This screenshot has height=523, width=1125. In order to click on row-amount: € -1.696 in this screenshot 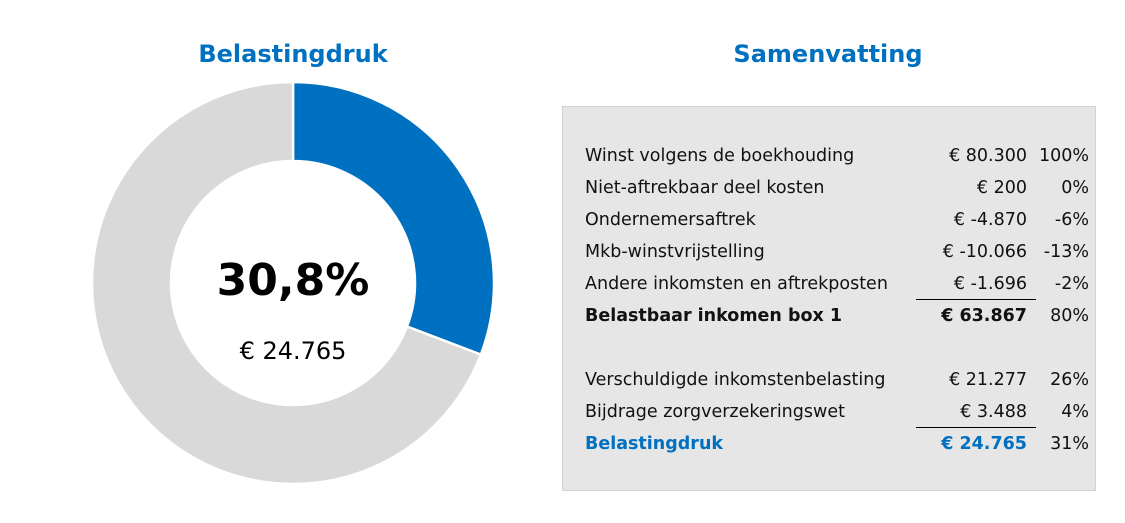, I will do `click(990, 284)`.